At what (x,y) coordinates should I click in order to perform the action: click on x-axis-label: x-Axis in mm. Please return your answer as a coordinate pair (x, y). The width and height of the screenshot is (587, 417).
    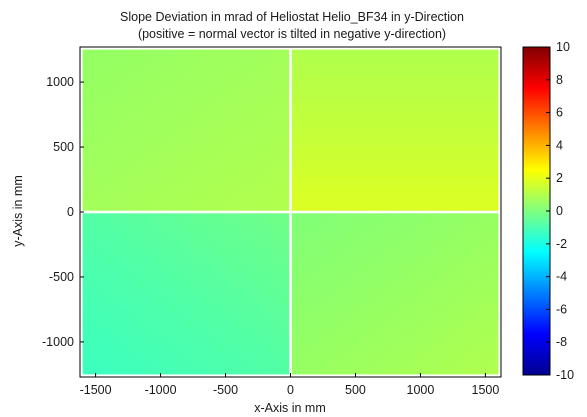
    Looking at the image, I should click on (290, 408).